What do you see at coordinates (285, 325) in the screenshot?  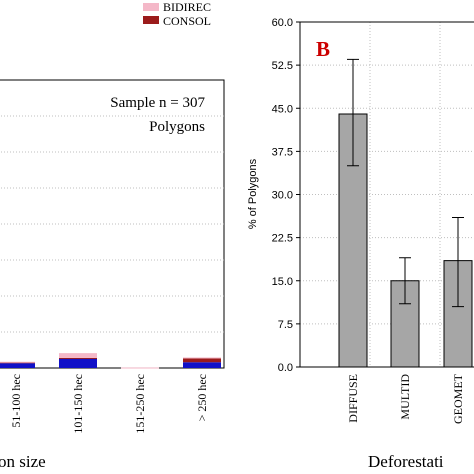 I see `y-tick-label-b: 7.5` at bounding box center [285, 325].